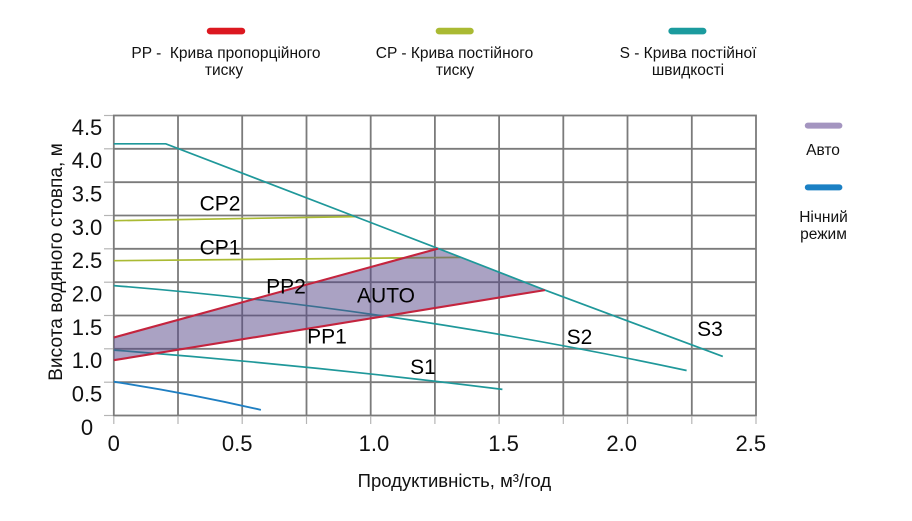 Image resolution: width=912 pixels, height=521 pixels. I want to click on svg-text: CP2, so click(220, 204).